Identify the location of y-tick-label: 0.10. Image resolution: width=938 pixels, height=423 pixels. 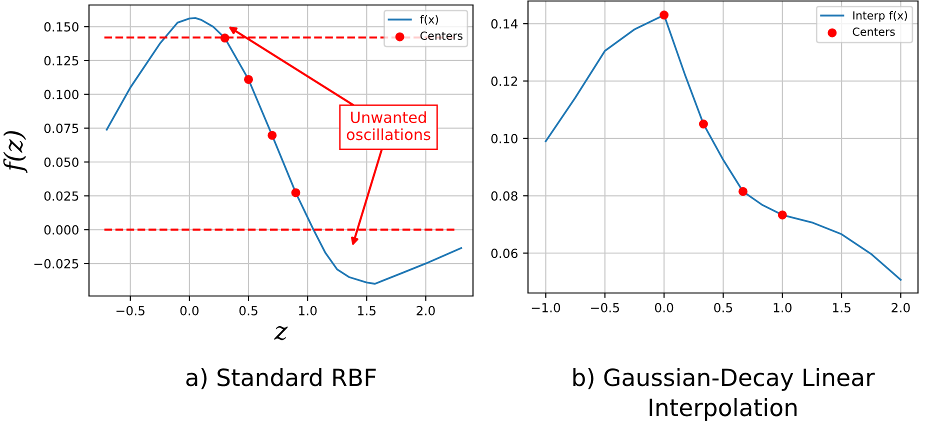
(504, 139).